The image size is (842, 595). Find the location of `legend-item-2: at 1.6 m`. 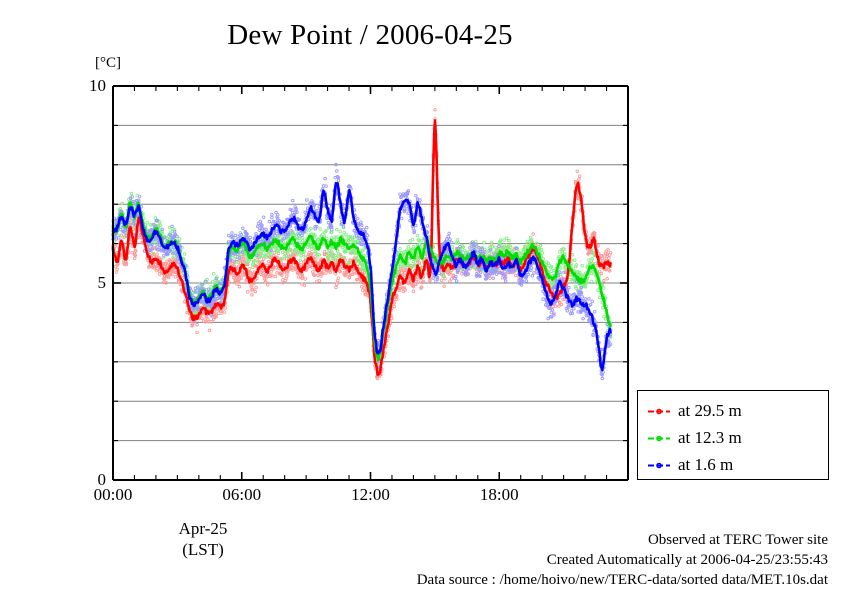

legend-item-2: at 1.6 m is located at coordinates (690, 465).